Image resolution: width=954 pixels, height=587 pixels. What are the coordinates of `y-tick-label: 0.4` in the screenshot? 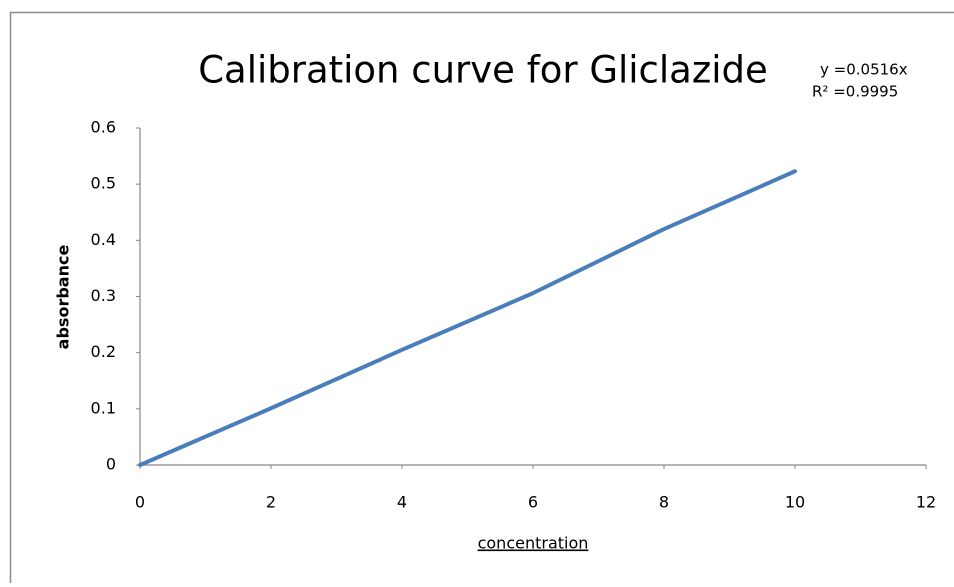 It's located at (103, 239).